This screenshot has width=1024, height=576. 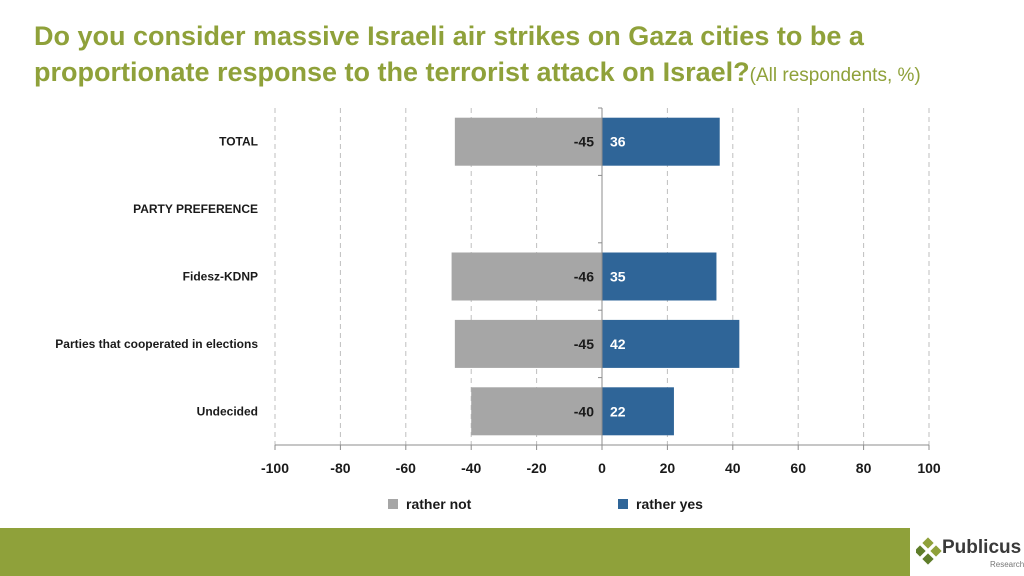 What do you see at coordinates (528, 343) in the screenshot?
I see `bar-rather-not-parties-that-cooperated-in-elections` at bounding box center [528, 343].